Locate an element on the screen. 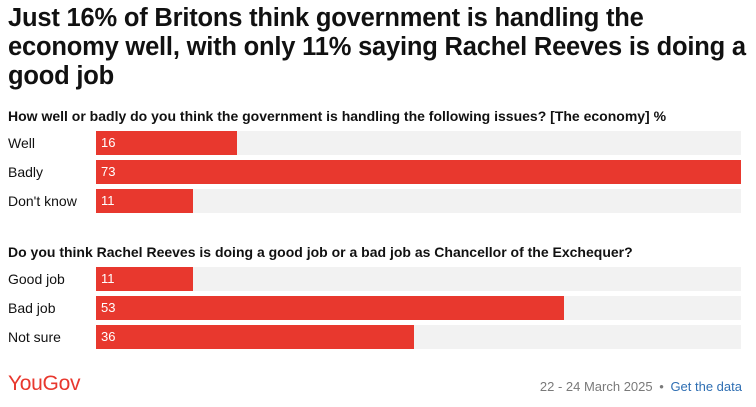  bar: 53 is located at coordinates (330, 308).